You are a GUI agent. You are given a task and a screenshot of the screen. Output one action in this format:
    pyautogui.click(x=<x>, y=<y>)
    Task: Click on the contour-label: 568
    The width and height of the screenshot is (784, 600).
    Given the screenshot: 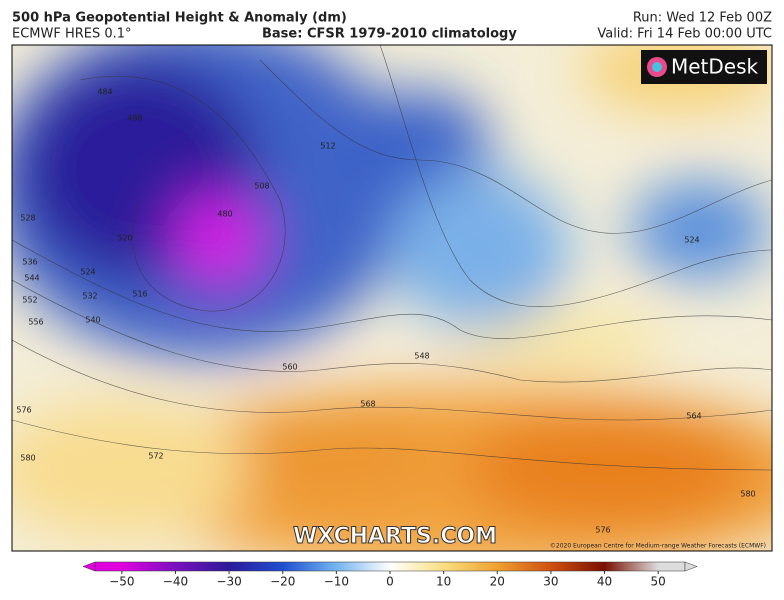 What is the action you would take?
    pyautogui.click(x=367, y=404)
    